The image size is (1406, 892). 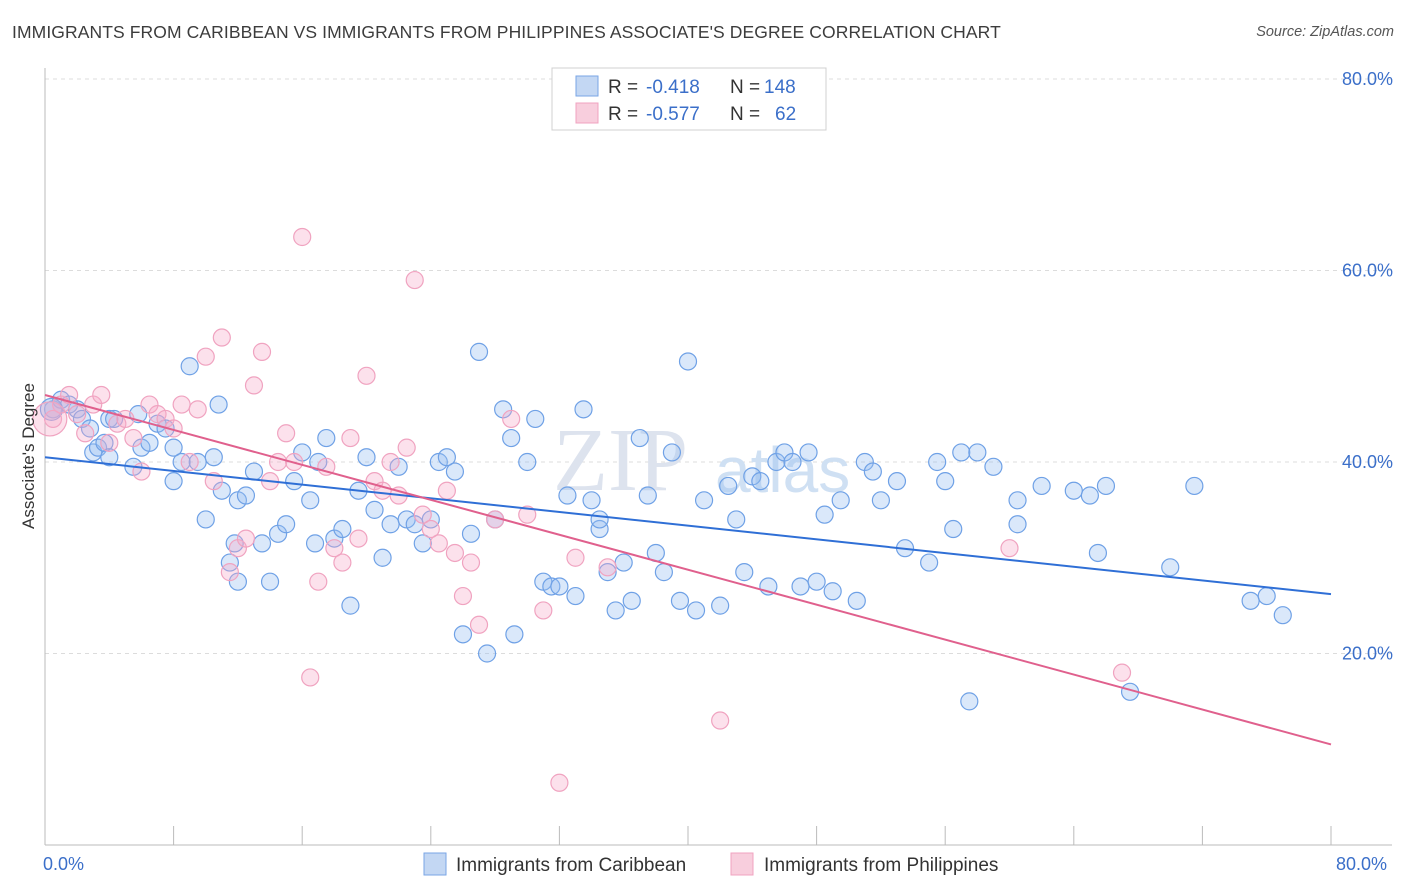 I want to click on watermark-atlas: atlas, so click(x=782, y=470).